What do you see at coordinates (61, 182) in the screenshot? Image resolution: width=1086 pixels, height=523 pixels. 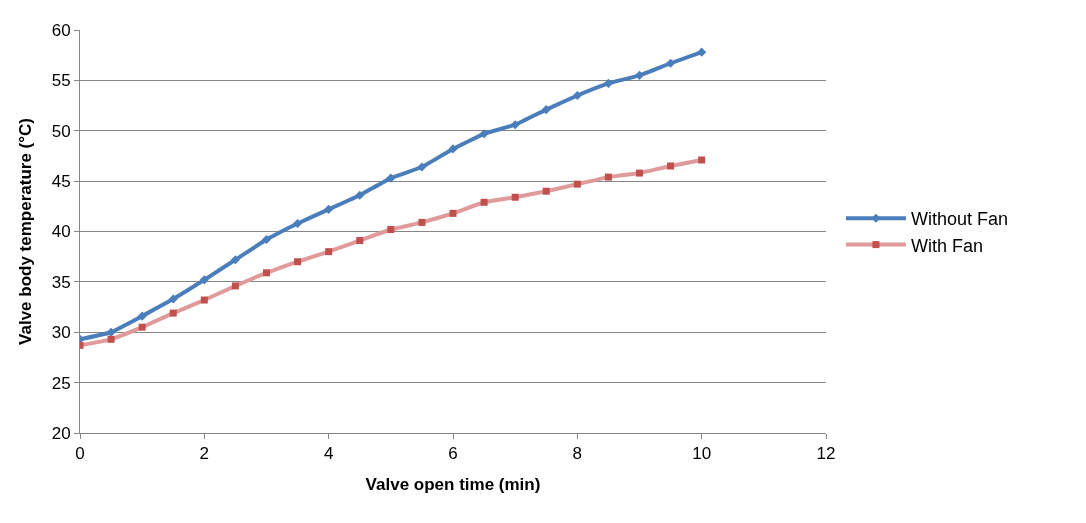 I see `y-tick-label: 45` at bounding box center [61, 182].